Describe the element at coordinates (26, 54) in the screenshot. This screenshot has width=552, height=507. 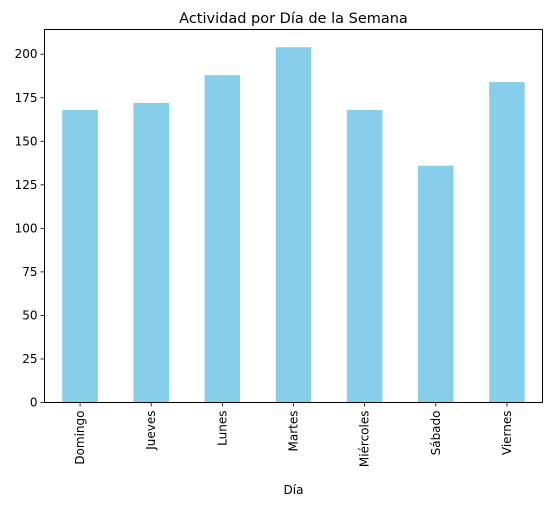
I see `y-tick-label: 200` at that location.